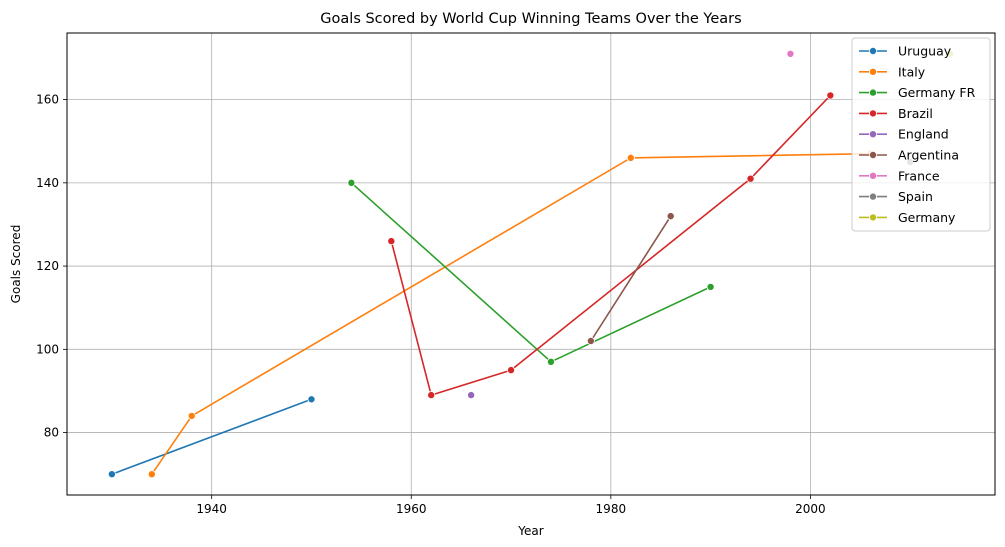 This screenshot has width=1005, height=547. Describe the element at coordinates (873, 71) in the screenshot. I see `legend-marker-italy` at that location.